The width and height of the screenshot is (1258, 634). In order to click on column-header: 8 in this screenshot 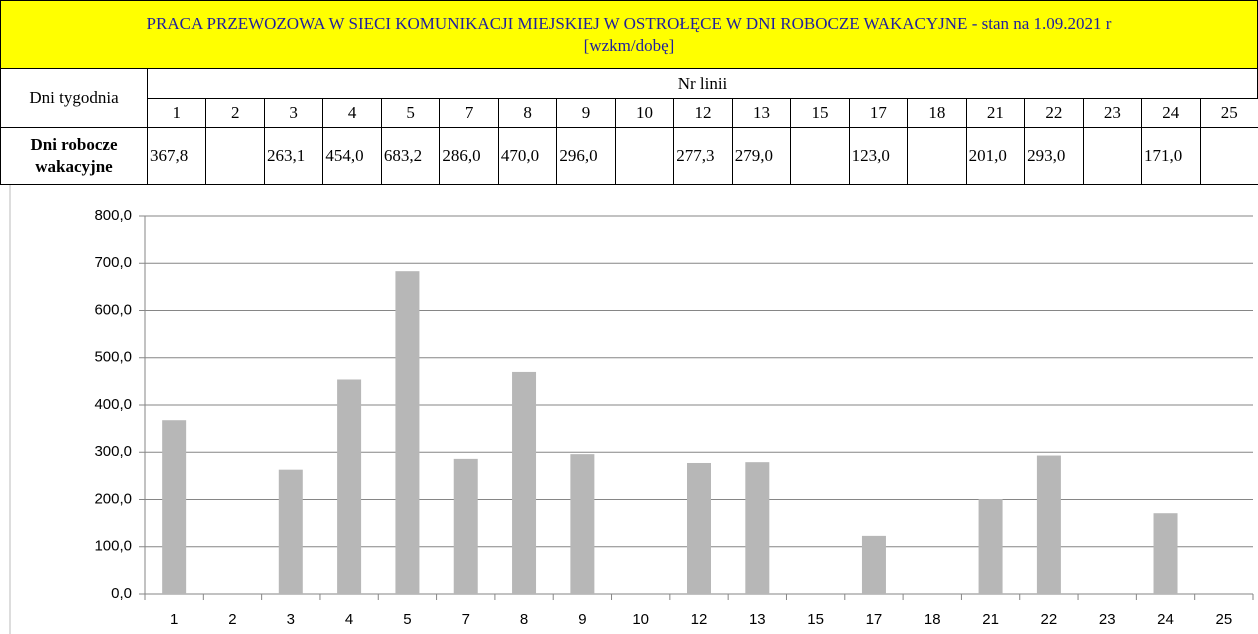, I will do `click(527, 113)`.